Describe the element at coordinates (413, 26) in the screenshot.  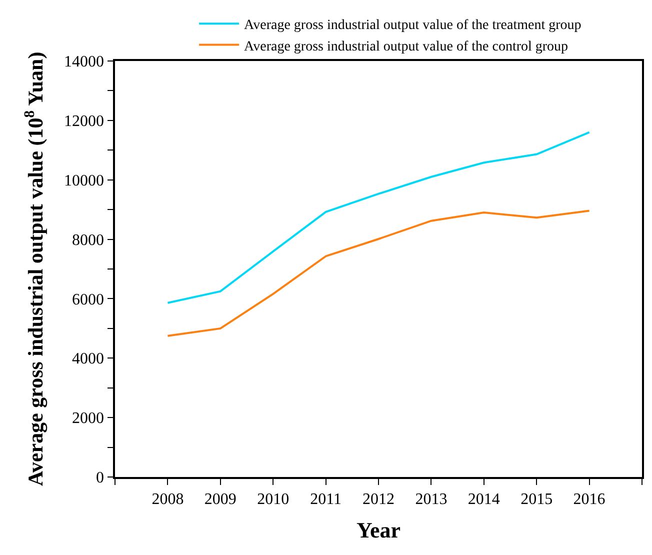
I see `legend-label: Average gross industrial output value of the treatment group` at that location.